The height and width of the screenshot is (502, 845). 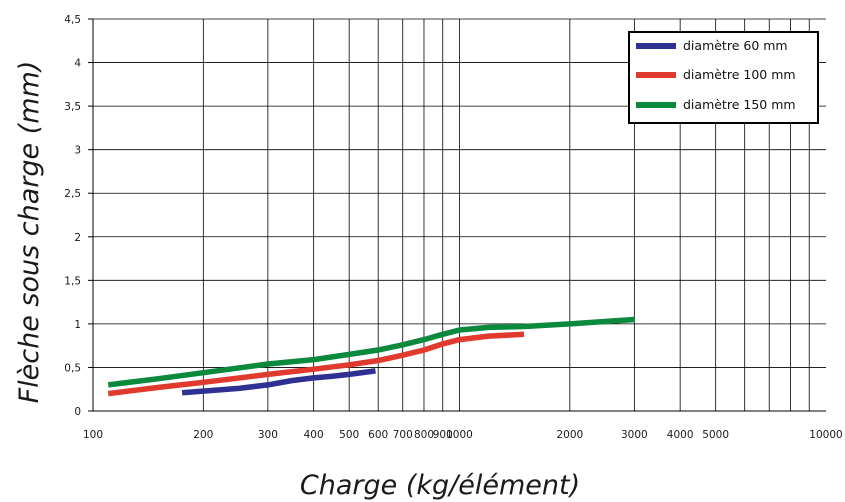 What do you see at coordinates (440, 485) in the screenshot?
I see `x-axis-title: Charge (kg/élément)` at bounding box center [440, 485].